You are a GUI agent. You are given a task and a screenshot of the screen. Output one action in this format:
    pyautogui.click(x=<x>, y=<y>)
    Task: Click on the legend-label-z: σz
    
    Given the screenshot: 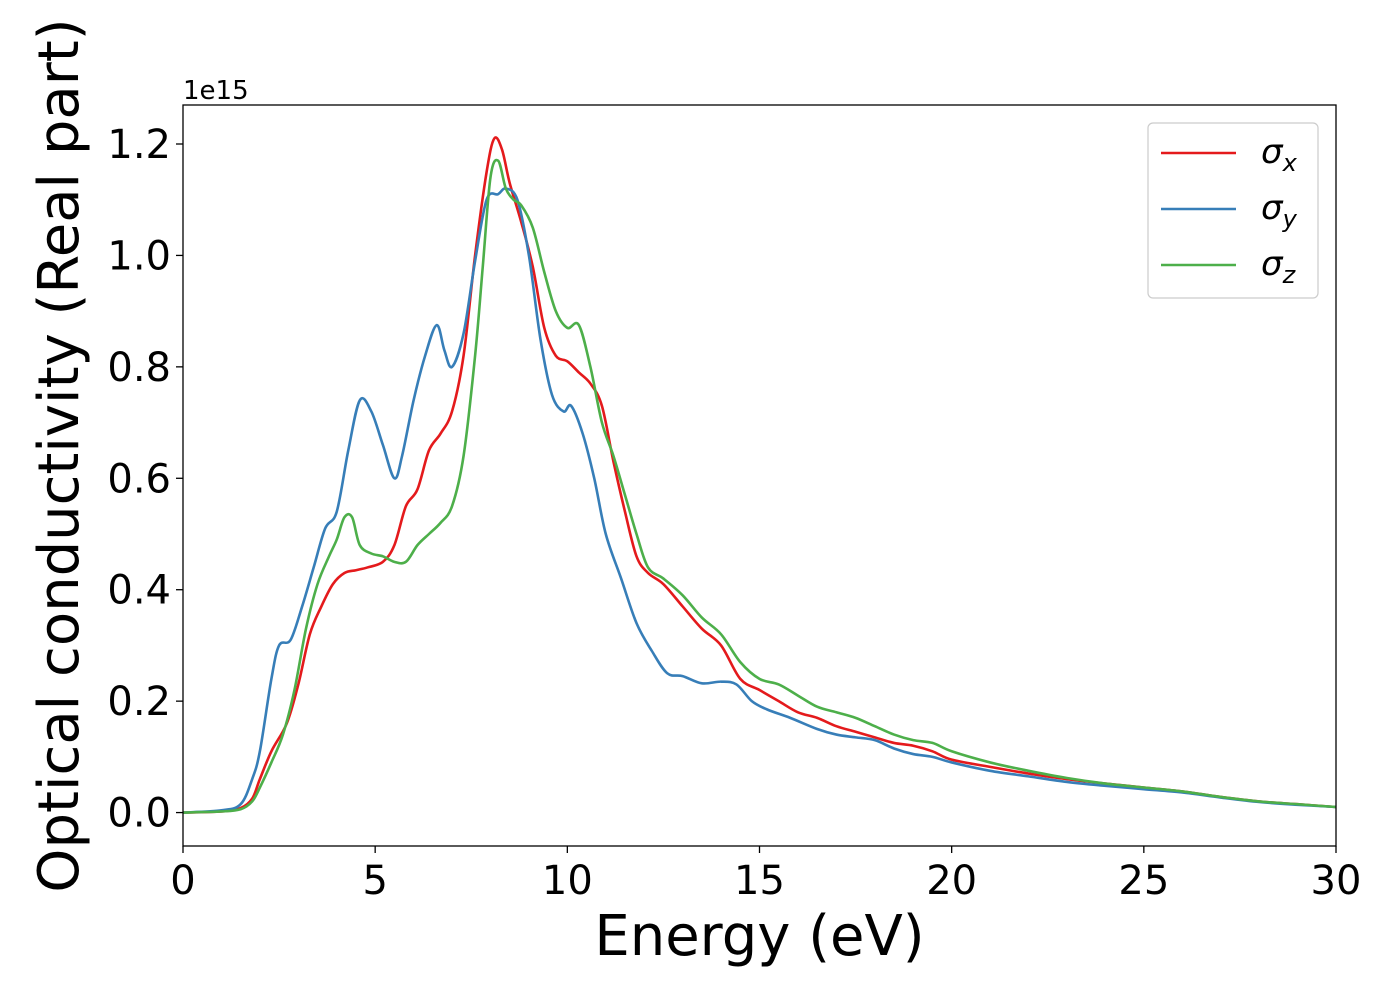 What is the action you would take?
    pyautogui.click(x=1279, y=266)
    